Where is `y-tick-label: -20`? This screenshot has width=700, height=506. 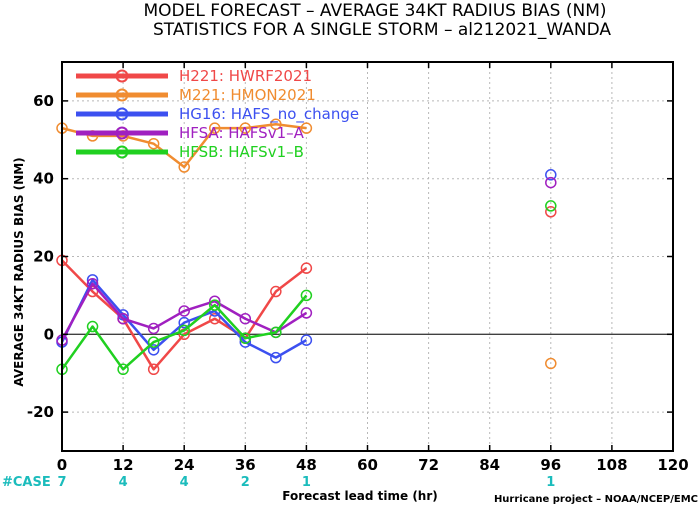 y-tick-label: -20 is located at coordinates (40, 412).